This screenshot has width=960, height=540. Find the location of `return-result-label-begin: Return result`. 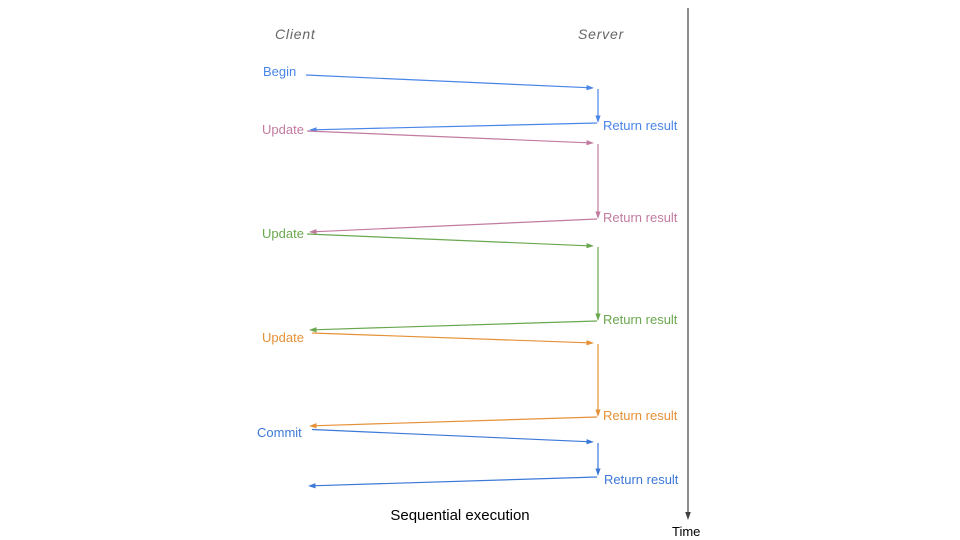

return-result-label-begin: Return result is located at coordinates (640, 125).